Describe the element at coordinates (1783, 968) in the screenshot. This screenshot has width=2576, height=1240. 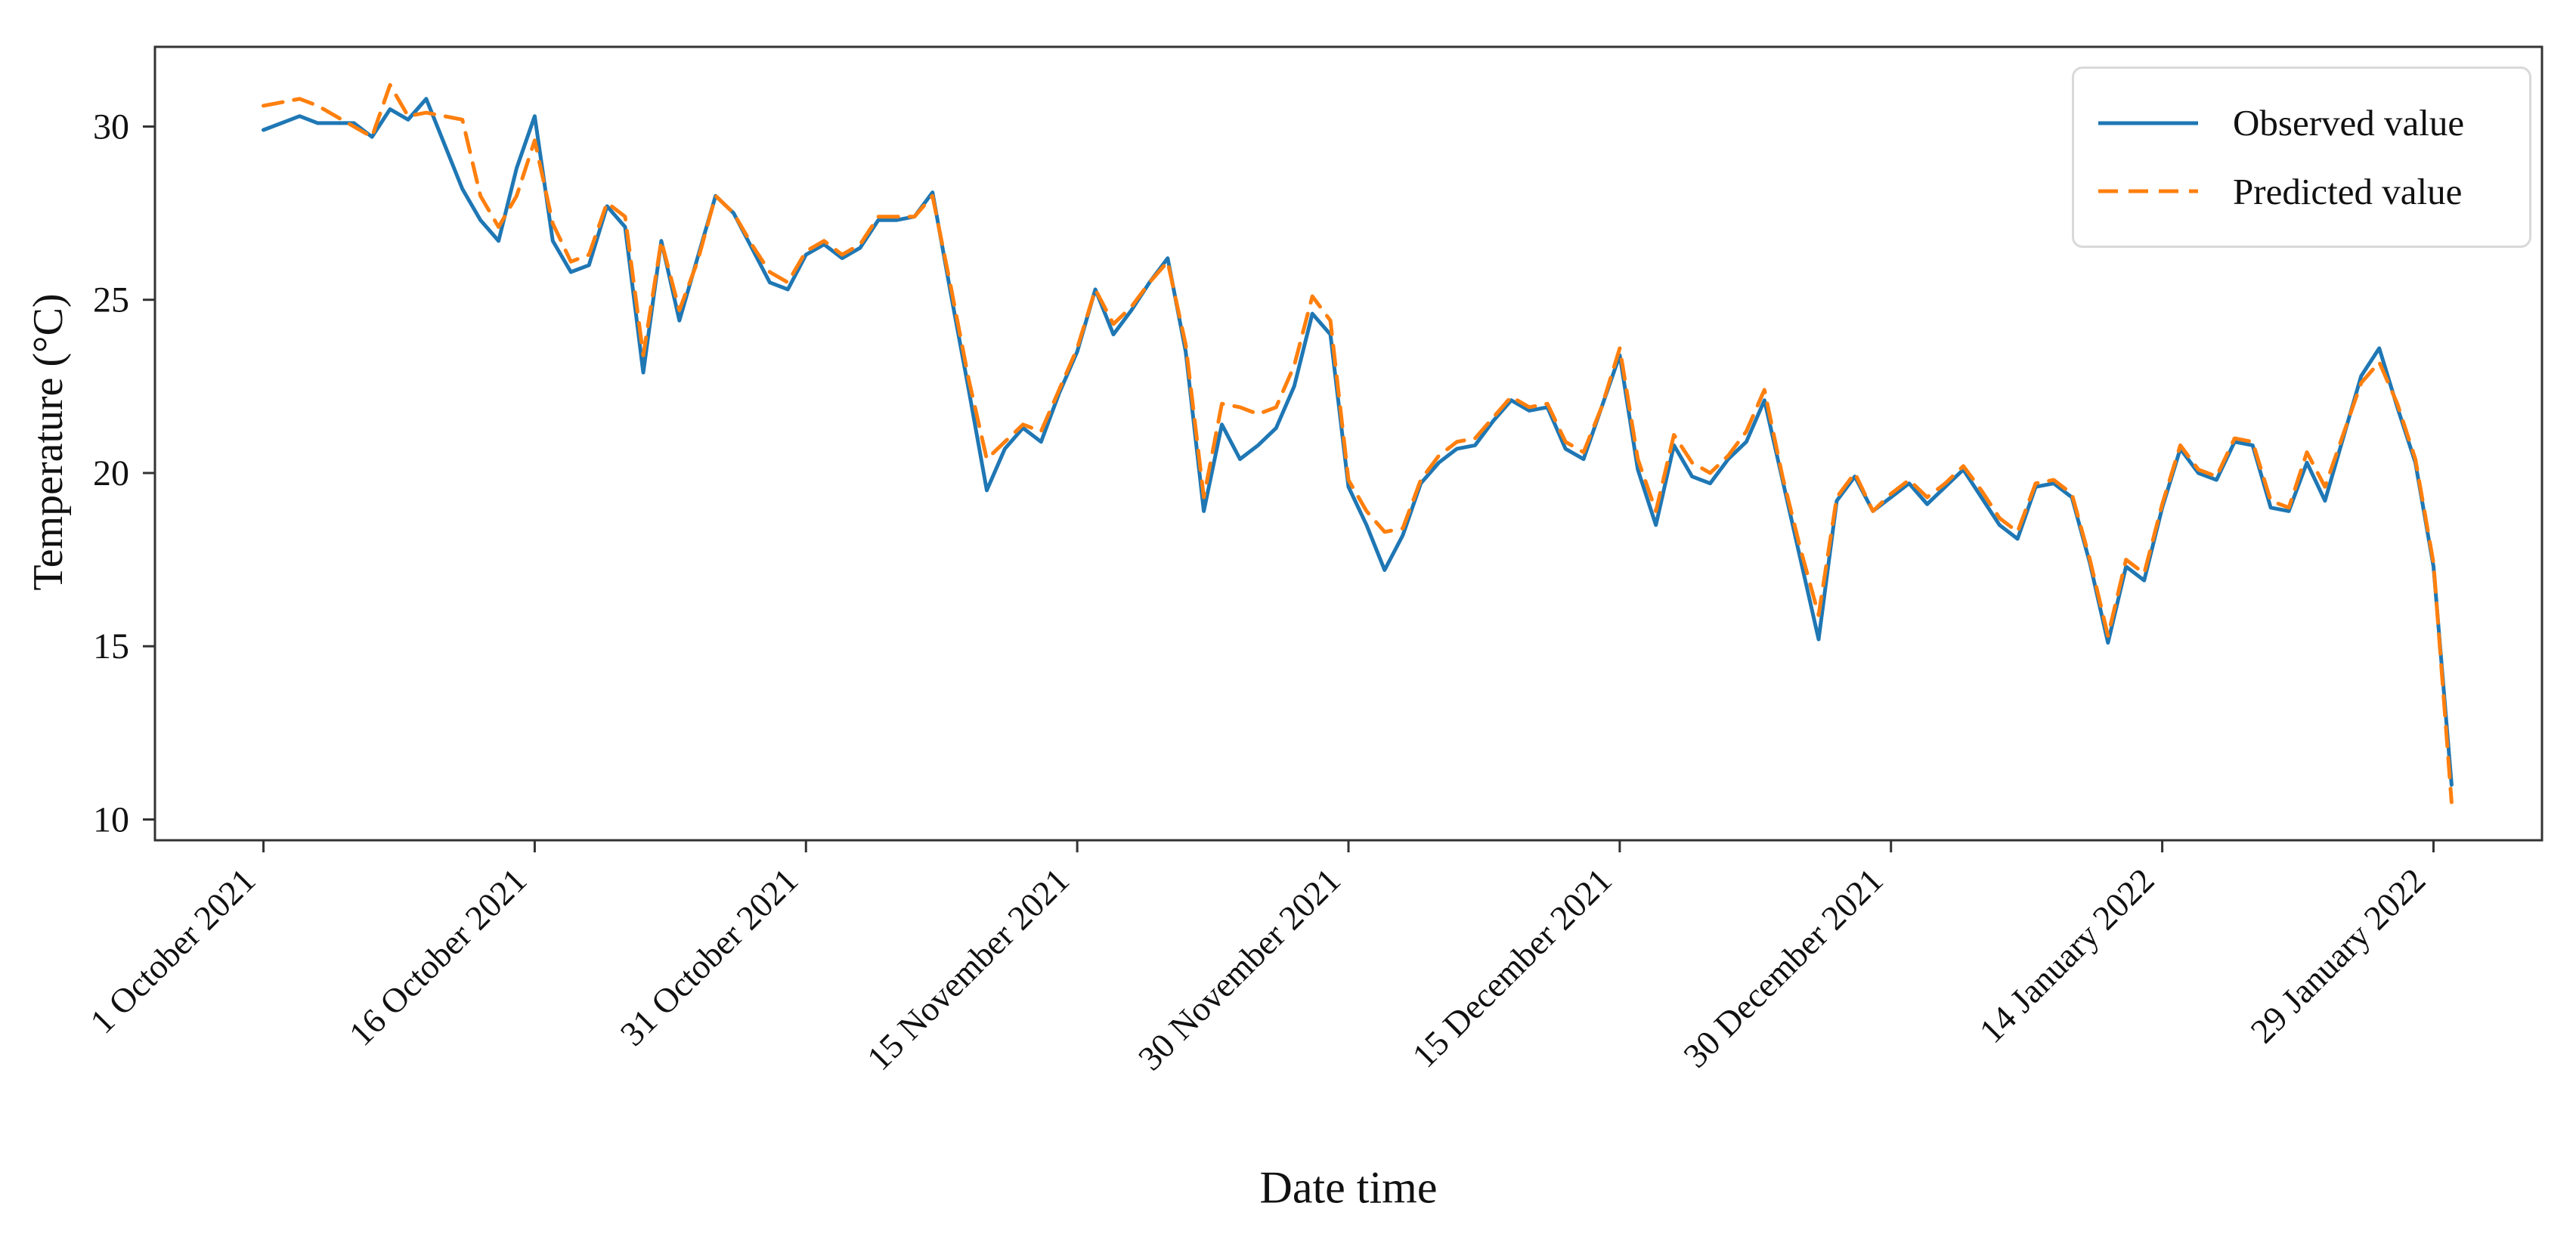
I see `x-tick-label: 30 December 2021` at that location.